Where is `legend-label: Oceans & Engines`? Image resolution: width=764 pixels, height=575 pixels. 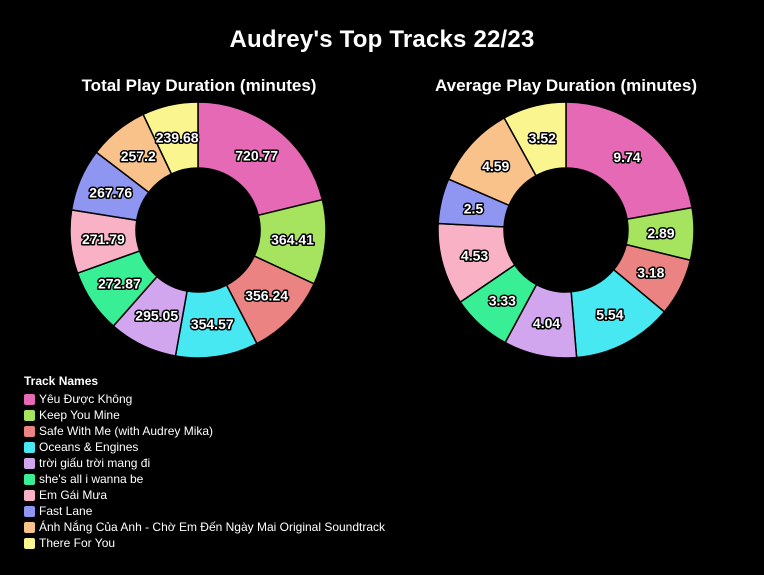 legend-label: Oceans & Engines is located at coordinates (89, 447).